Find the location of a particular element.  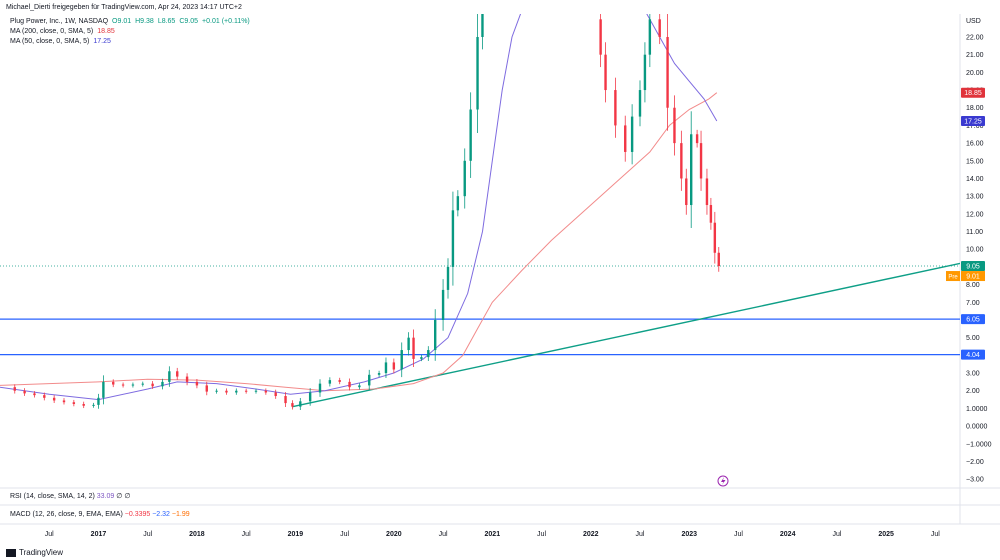

lightning-icon-bolt is located at coordinates (723, 481).